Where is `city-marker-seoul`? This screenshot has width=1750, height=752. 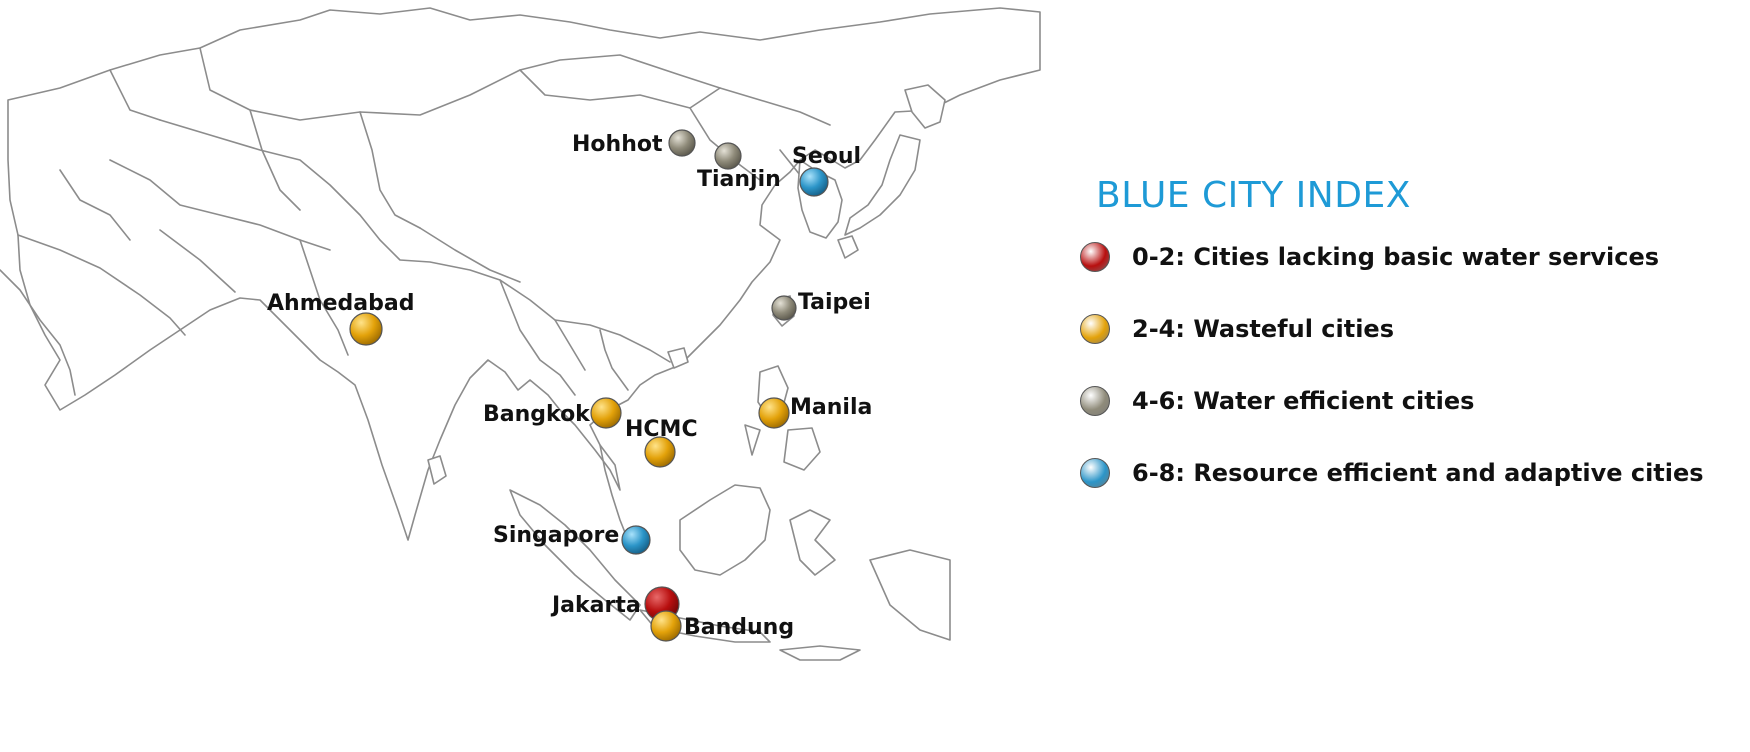 city-marker-seoul is located at coordinates (814, 182).